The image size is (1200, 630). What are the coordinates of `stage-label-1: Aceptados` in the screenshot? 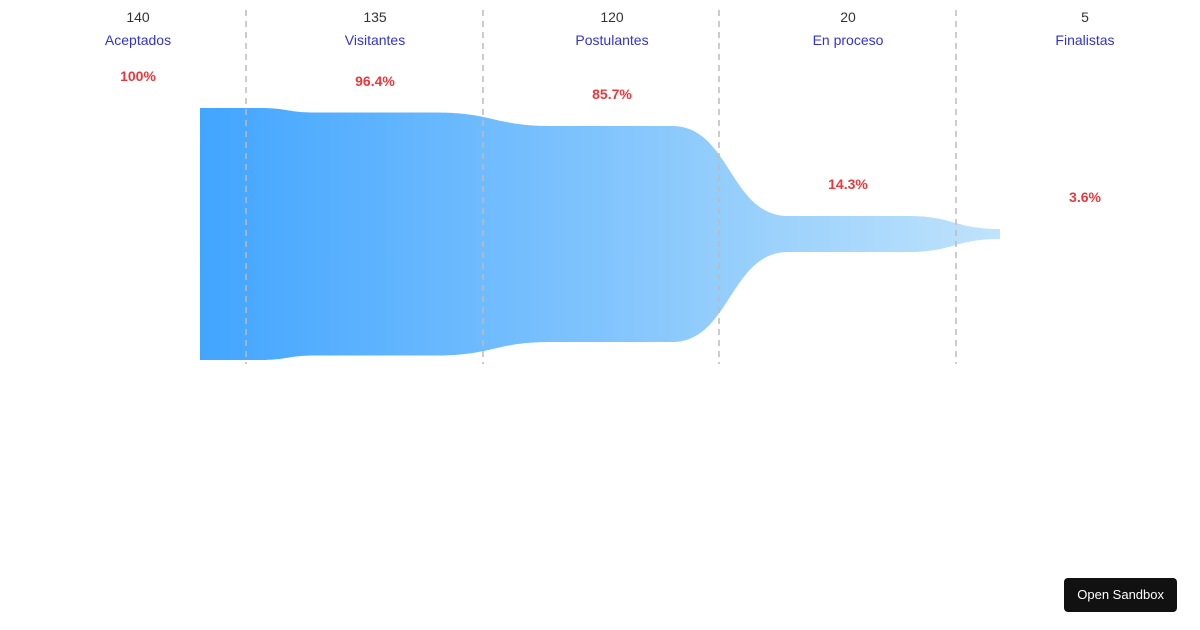 It's located at (138, 40).